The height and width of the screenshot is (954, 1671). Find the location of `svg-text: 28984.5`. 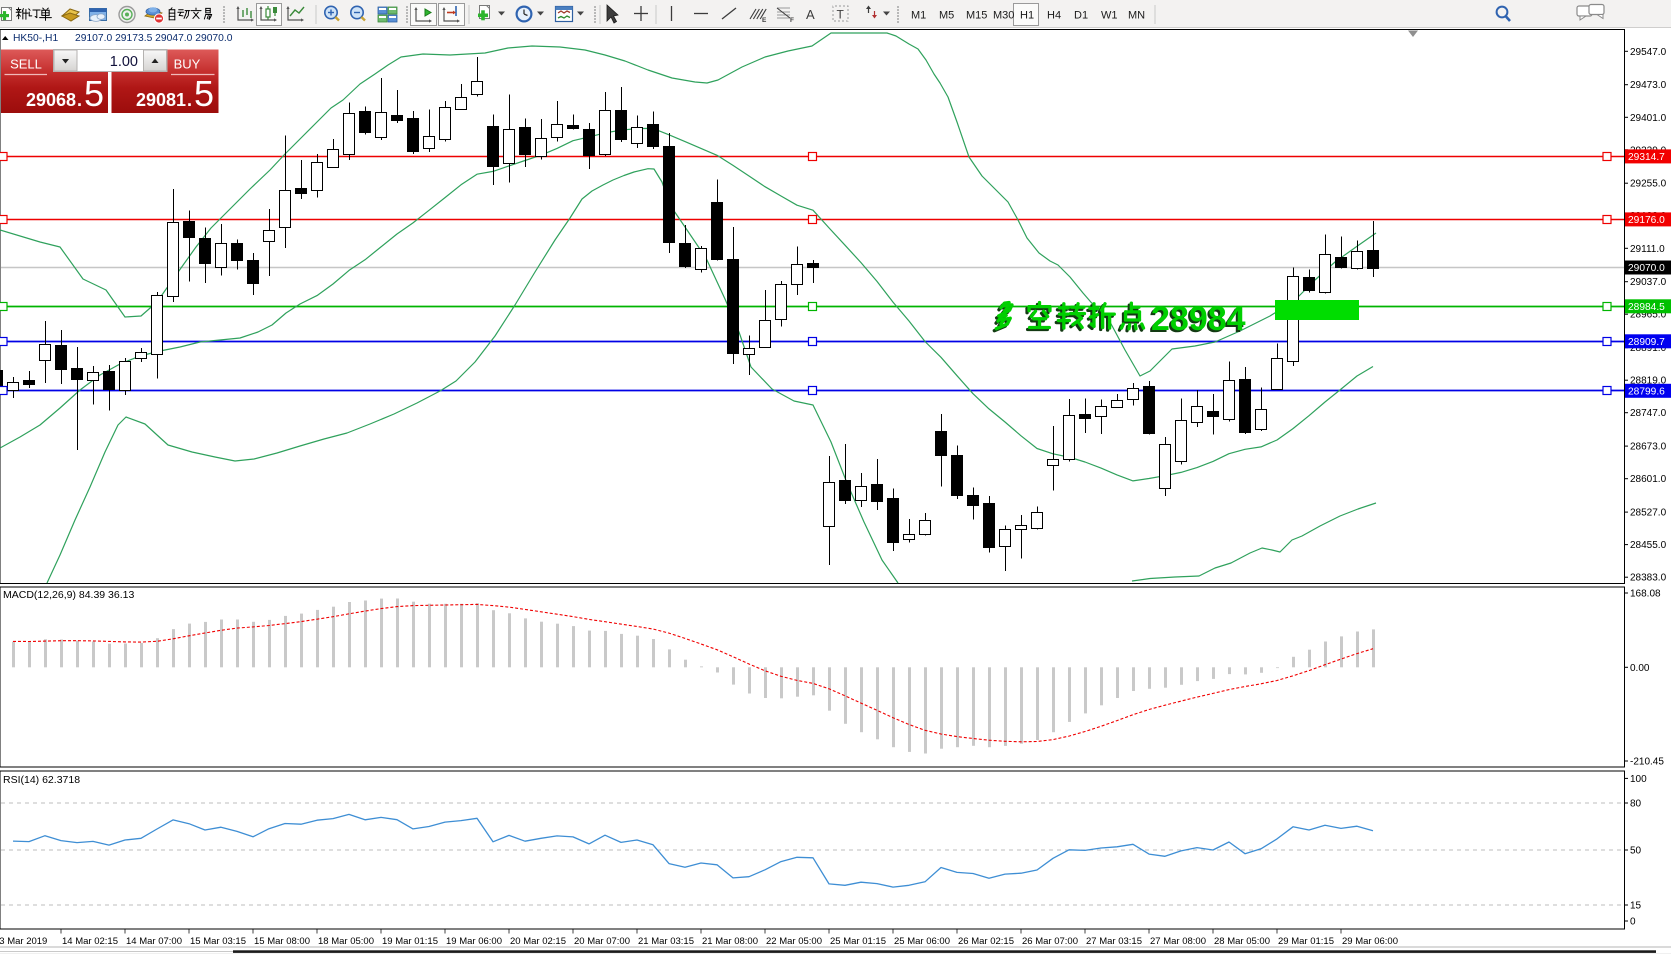

svg-text: 28984.5 is located at coordinates (1646, 307).